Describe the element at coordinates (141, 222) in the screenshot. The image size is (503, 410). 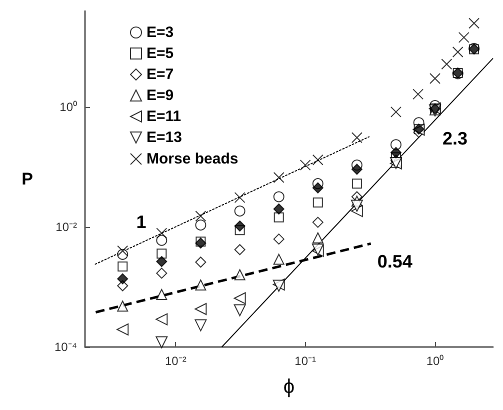
I see `annotation: 1` at that location.